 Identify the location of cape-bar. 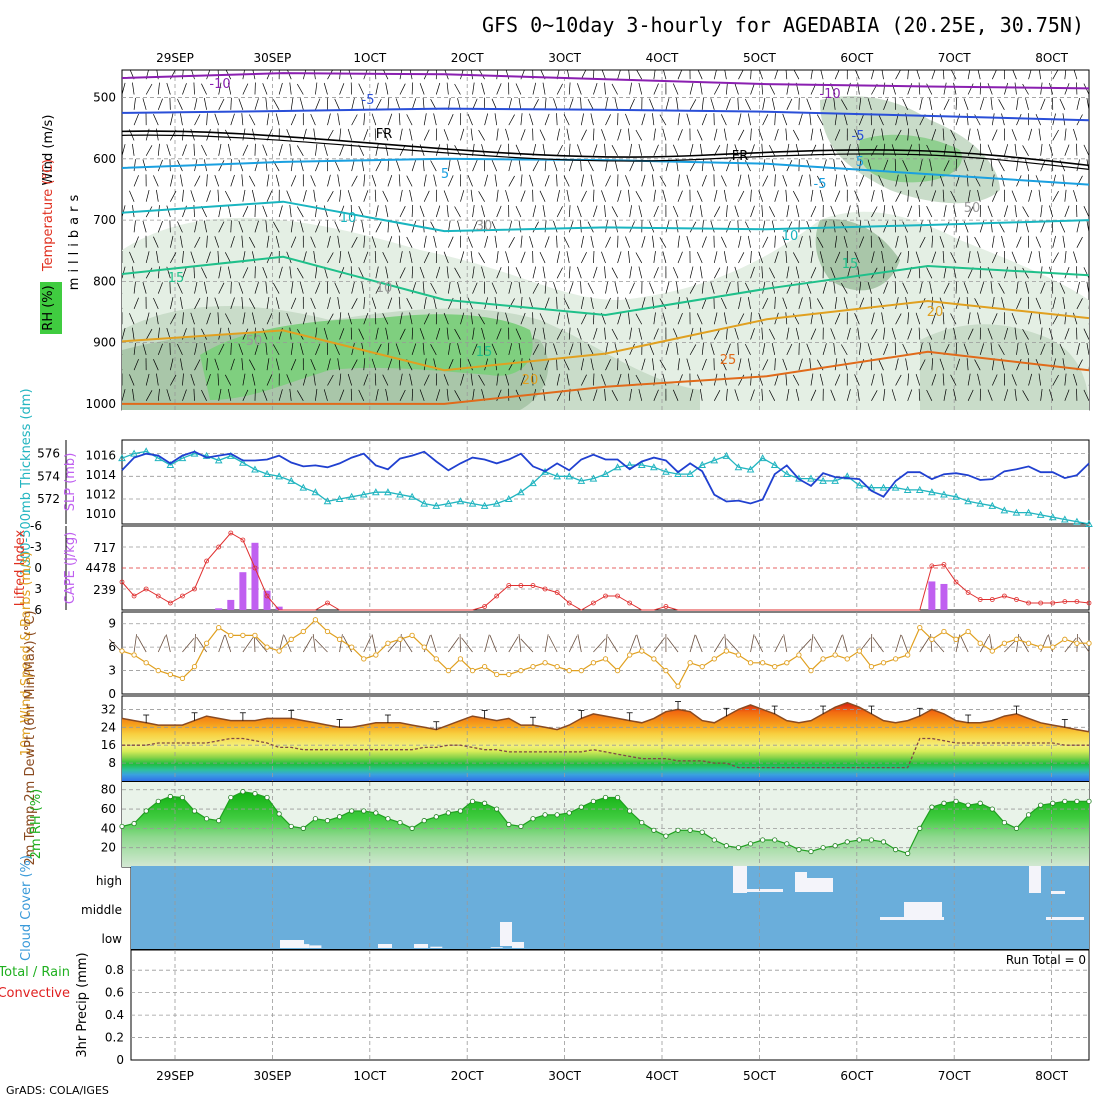
(243, 591).